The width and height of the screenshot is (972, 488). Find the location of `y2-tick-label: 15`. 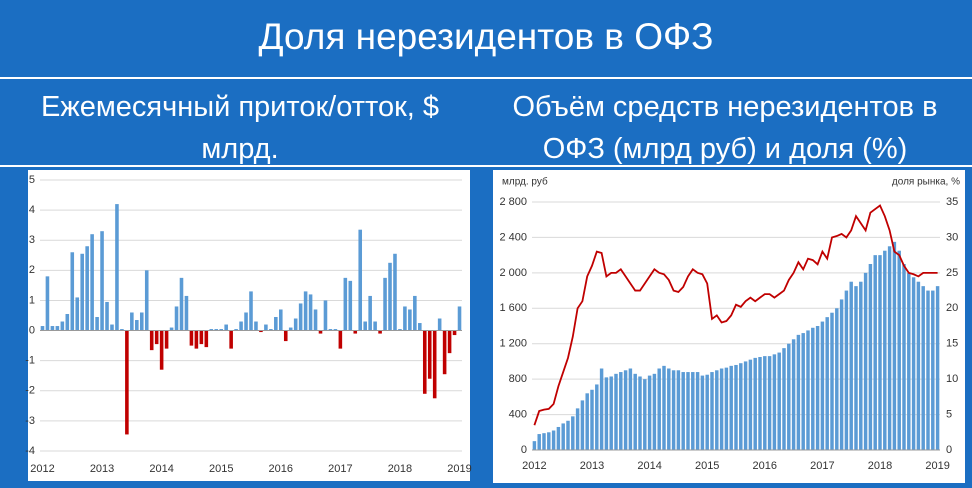

y2-tick-label: 15 is located at coordinates (952, 344).